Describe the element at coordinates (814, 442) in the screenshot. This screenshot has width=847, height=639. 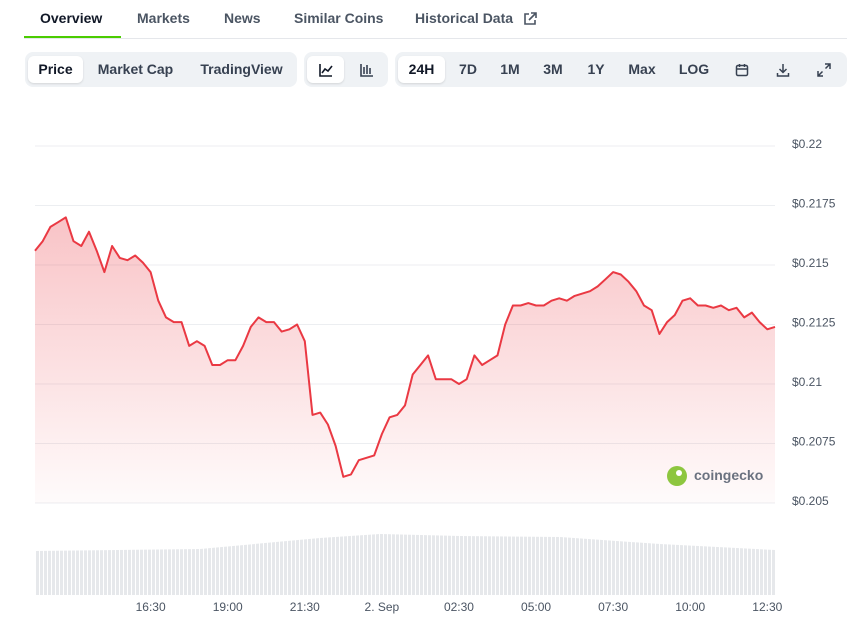
I see `y-tick-label: $0.2075` at that location.